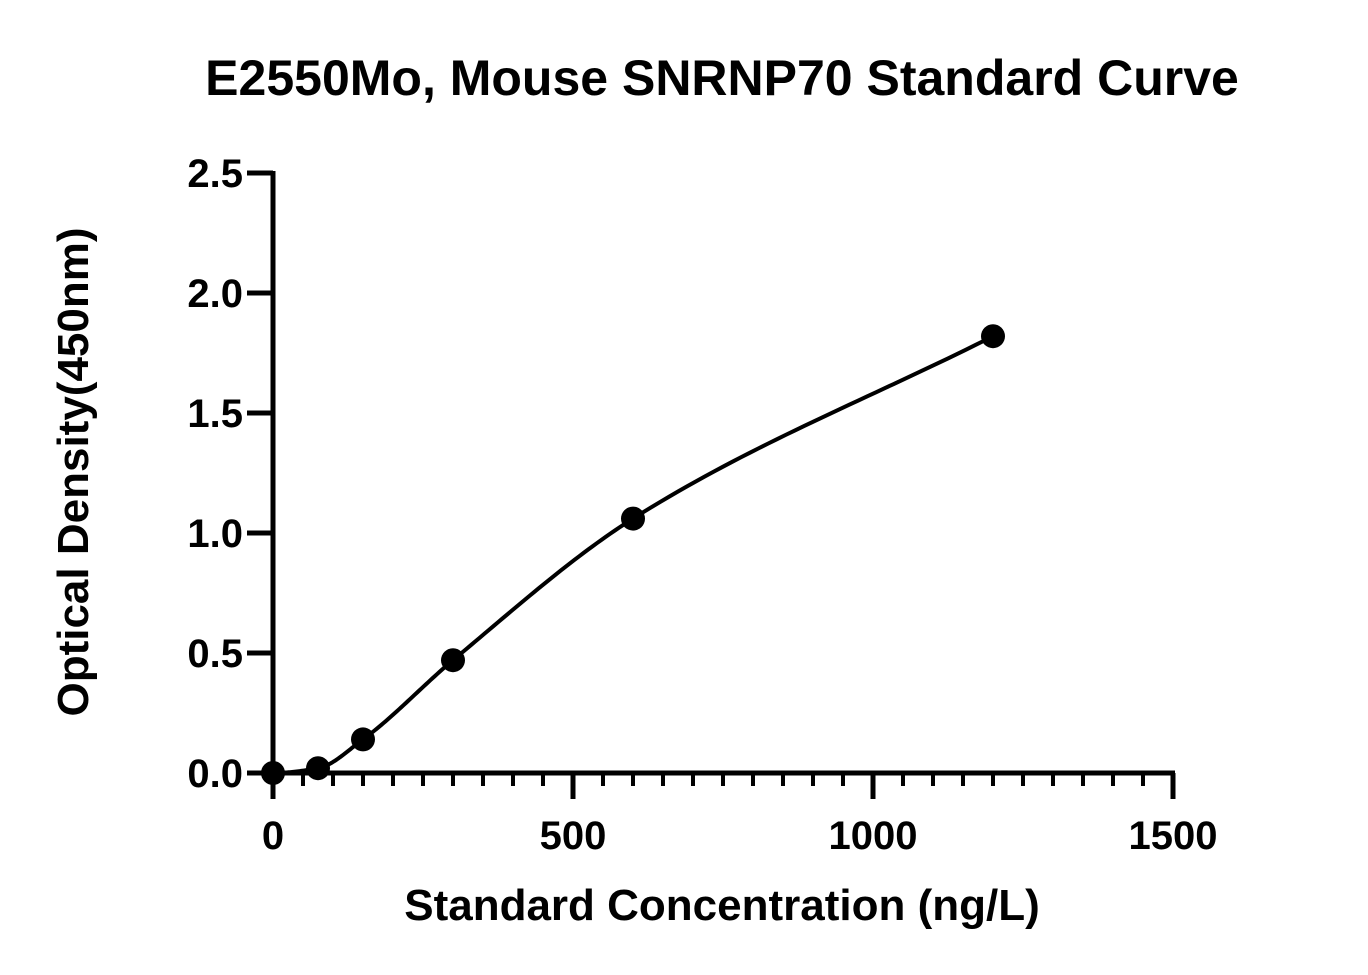 This screenshot has width=1368, height=975. I want to click on x-tick-label: 500, so click(573, 836).